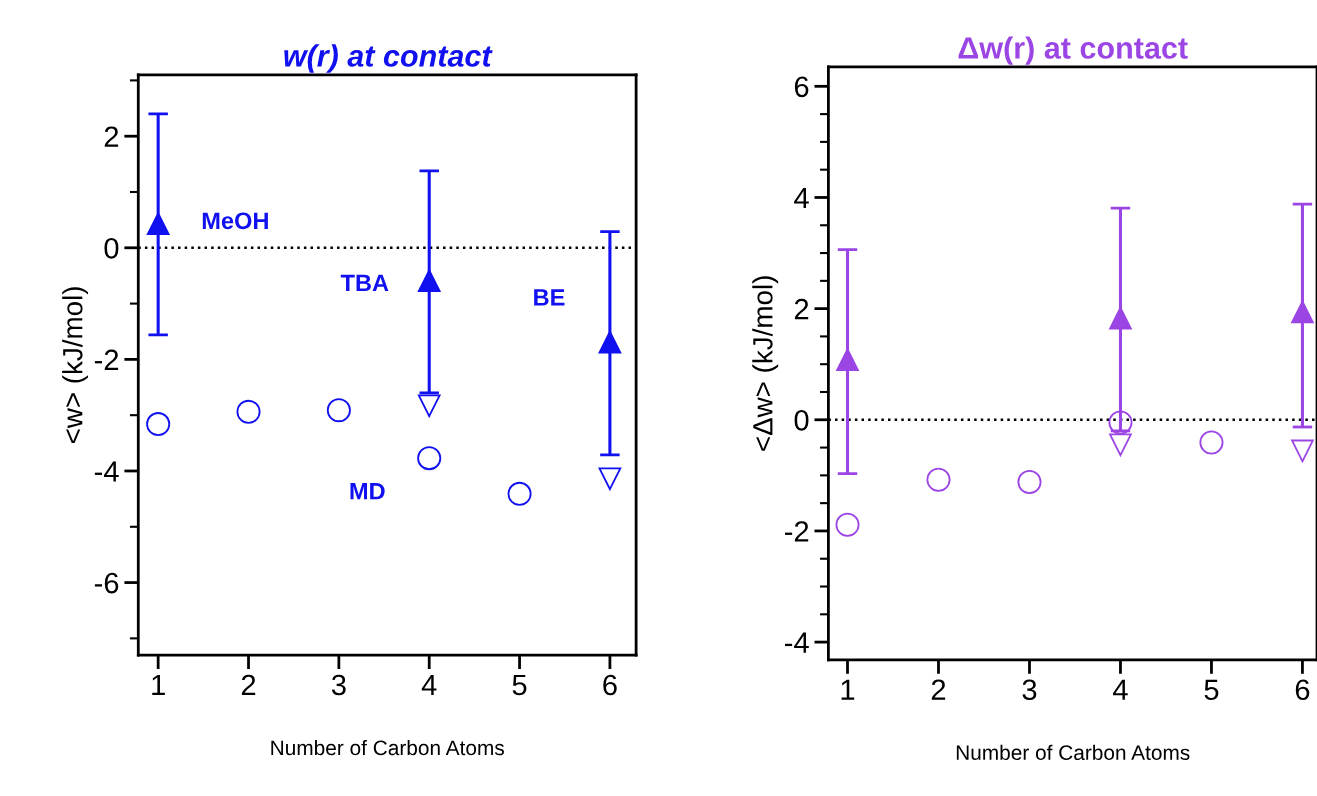  I want to click on y-axis-title: <Δw> (kJ/mol), so click(765, 363).